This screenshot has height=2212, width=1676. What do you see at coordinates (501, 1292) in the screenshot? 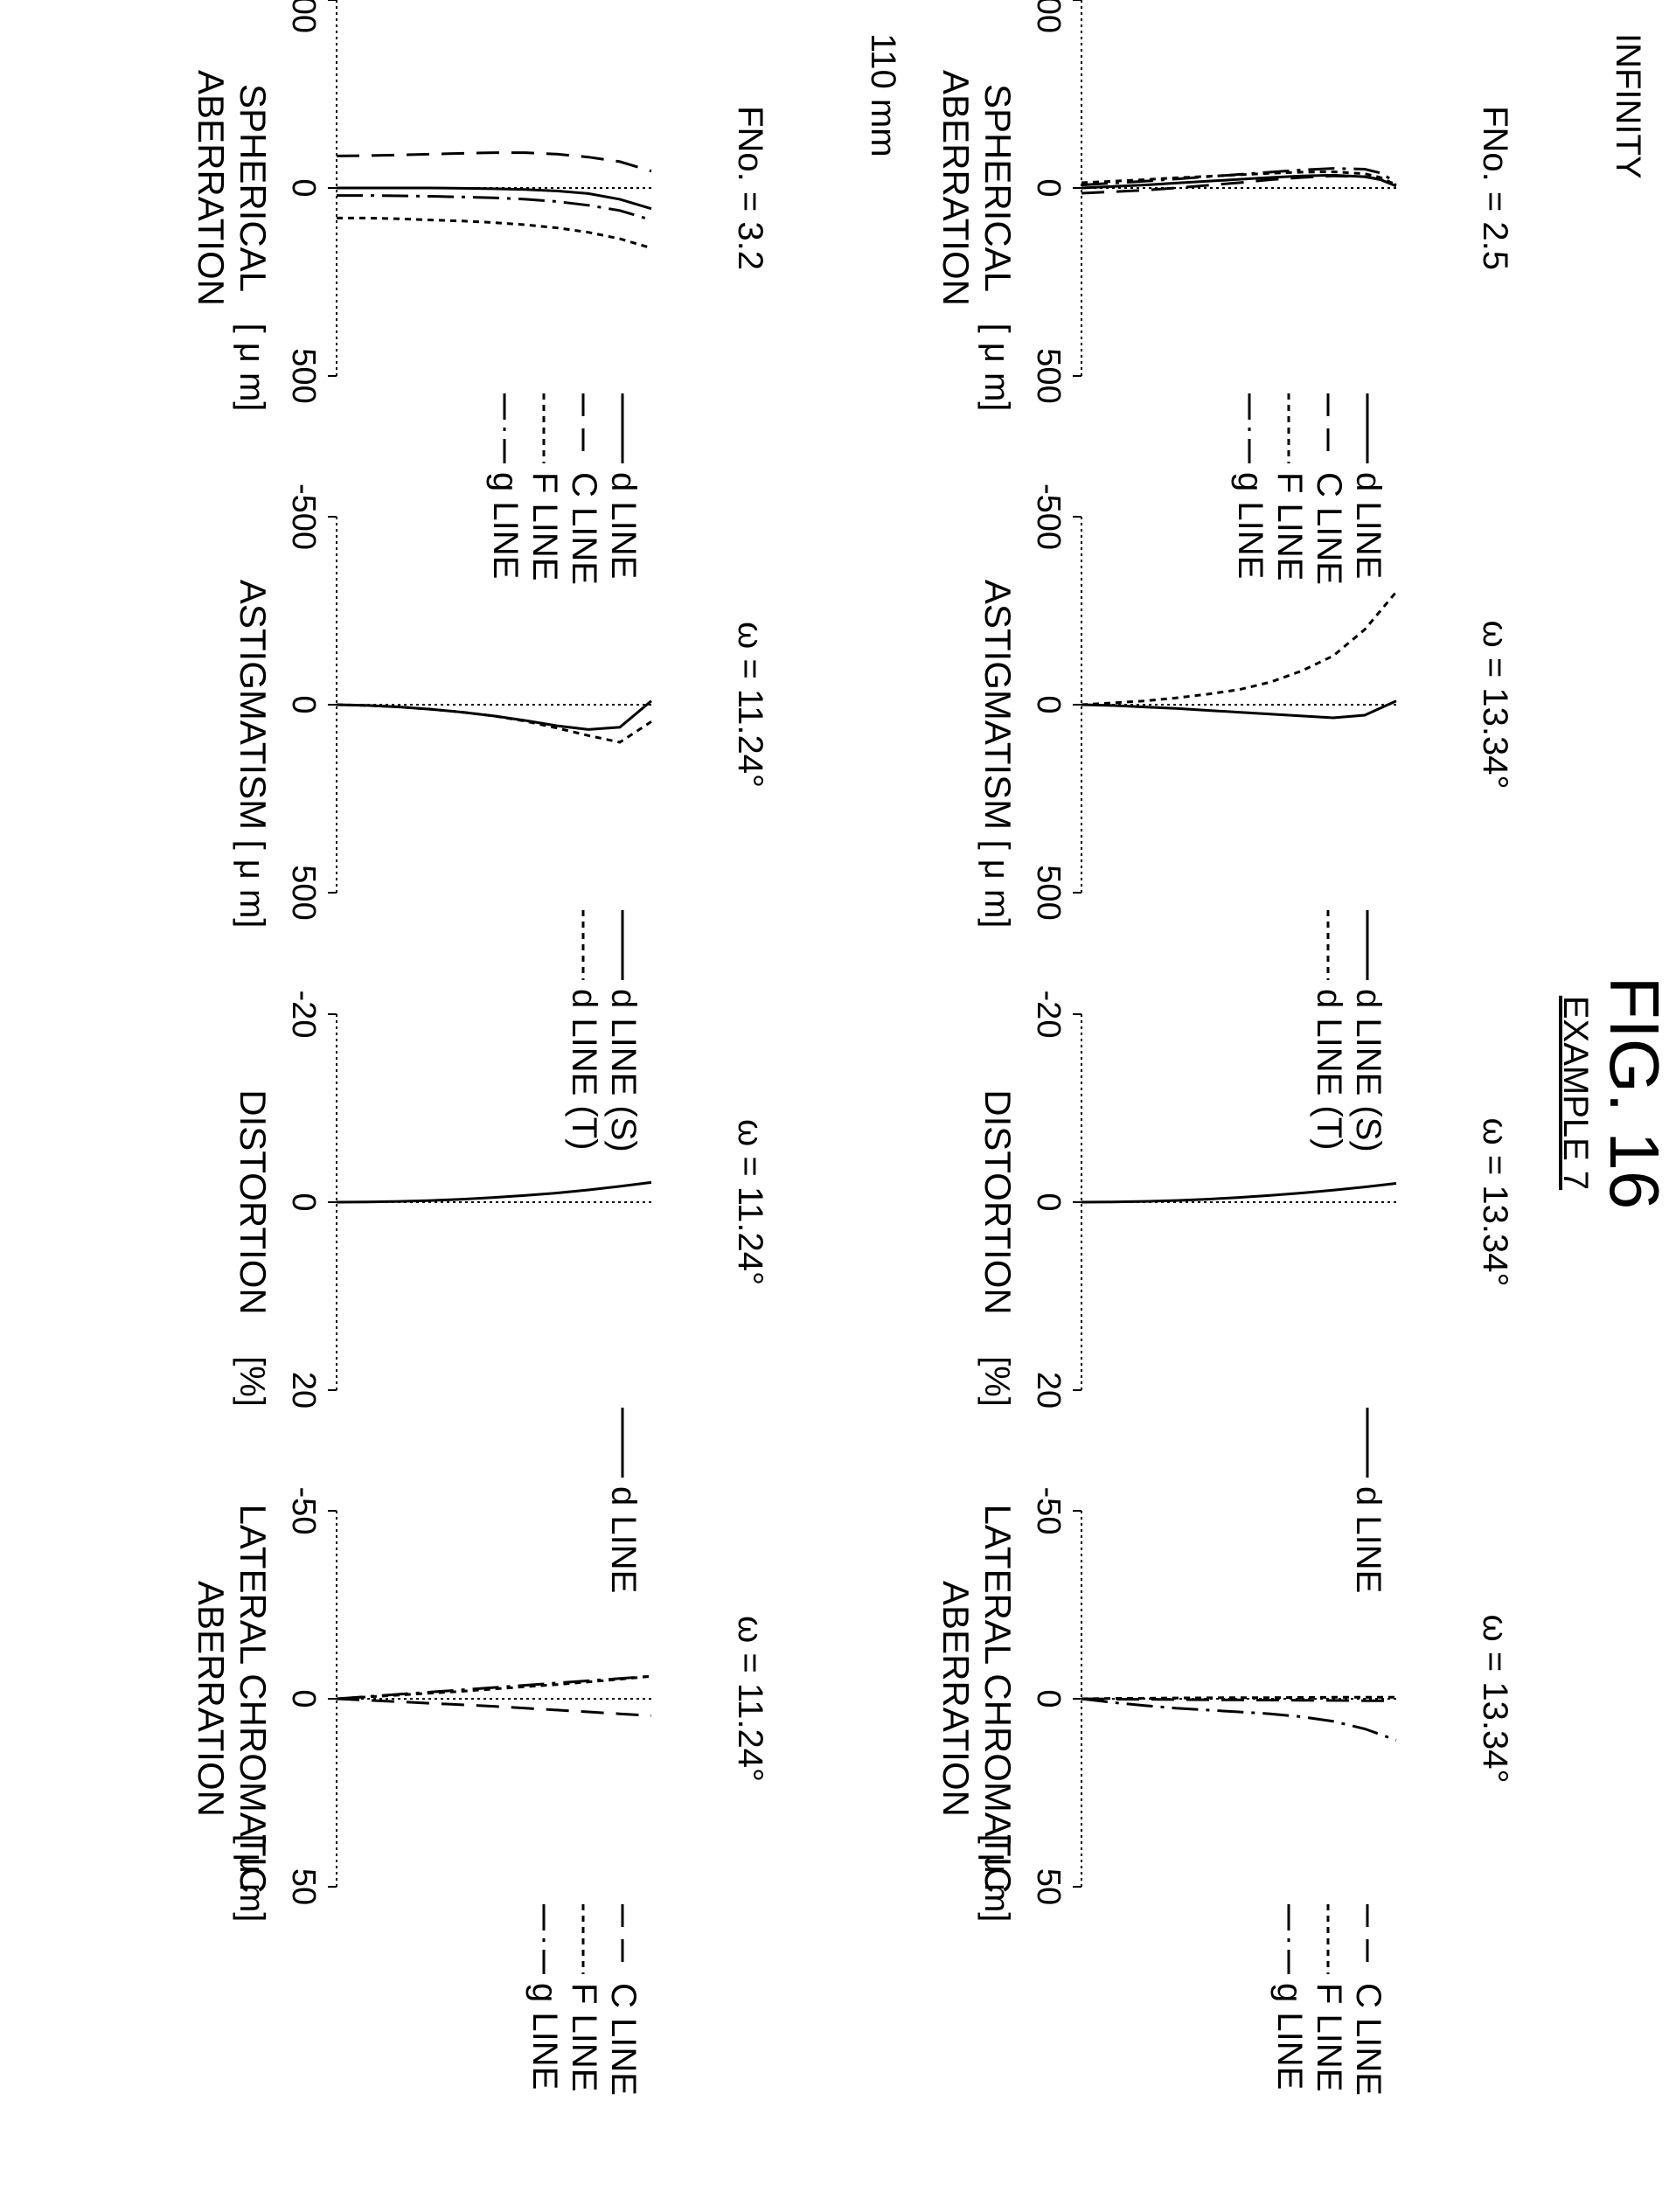
I see `plot-110mm-distortion: -20 0 20 ω = 11.24° DISTORTION [%] d LINE` at bounding box center [501, 1292].